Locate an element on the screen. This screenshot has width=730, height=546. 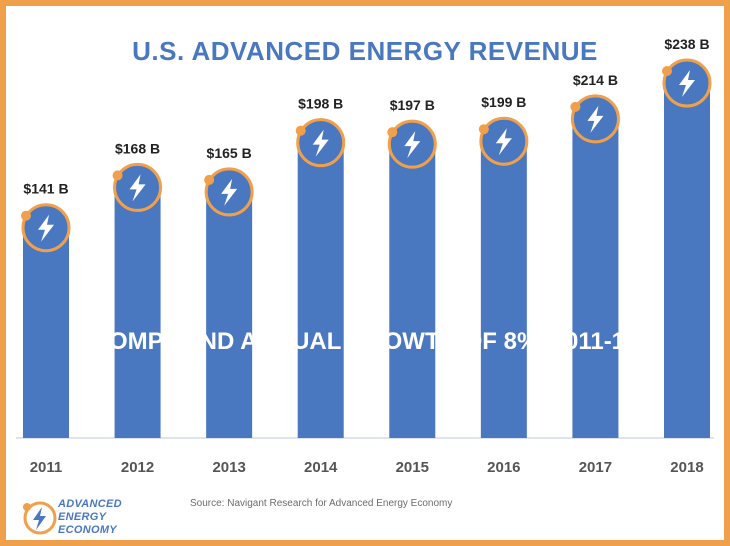
chart-title: U.S. ADVANCED ENERGY REVENUE is located at coordinates (365, 51).